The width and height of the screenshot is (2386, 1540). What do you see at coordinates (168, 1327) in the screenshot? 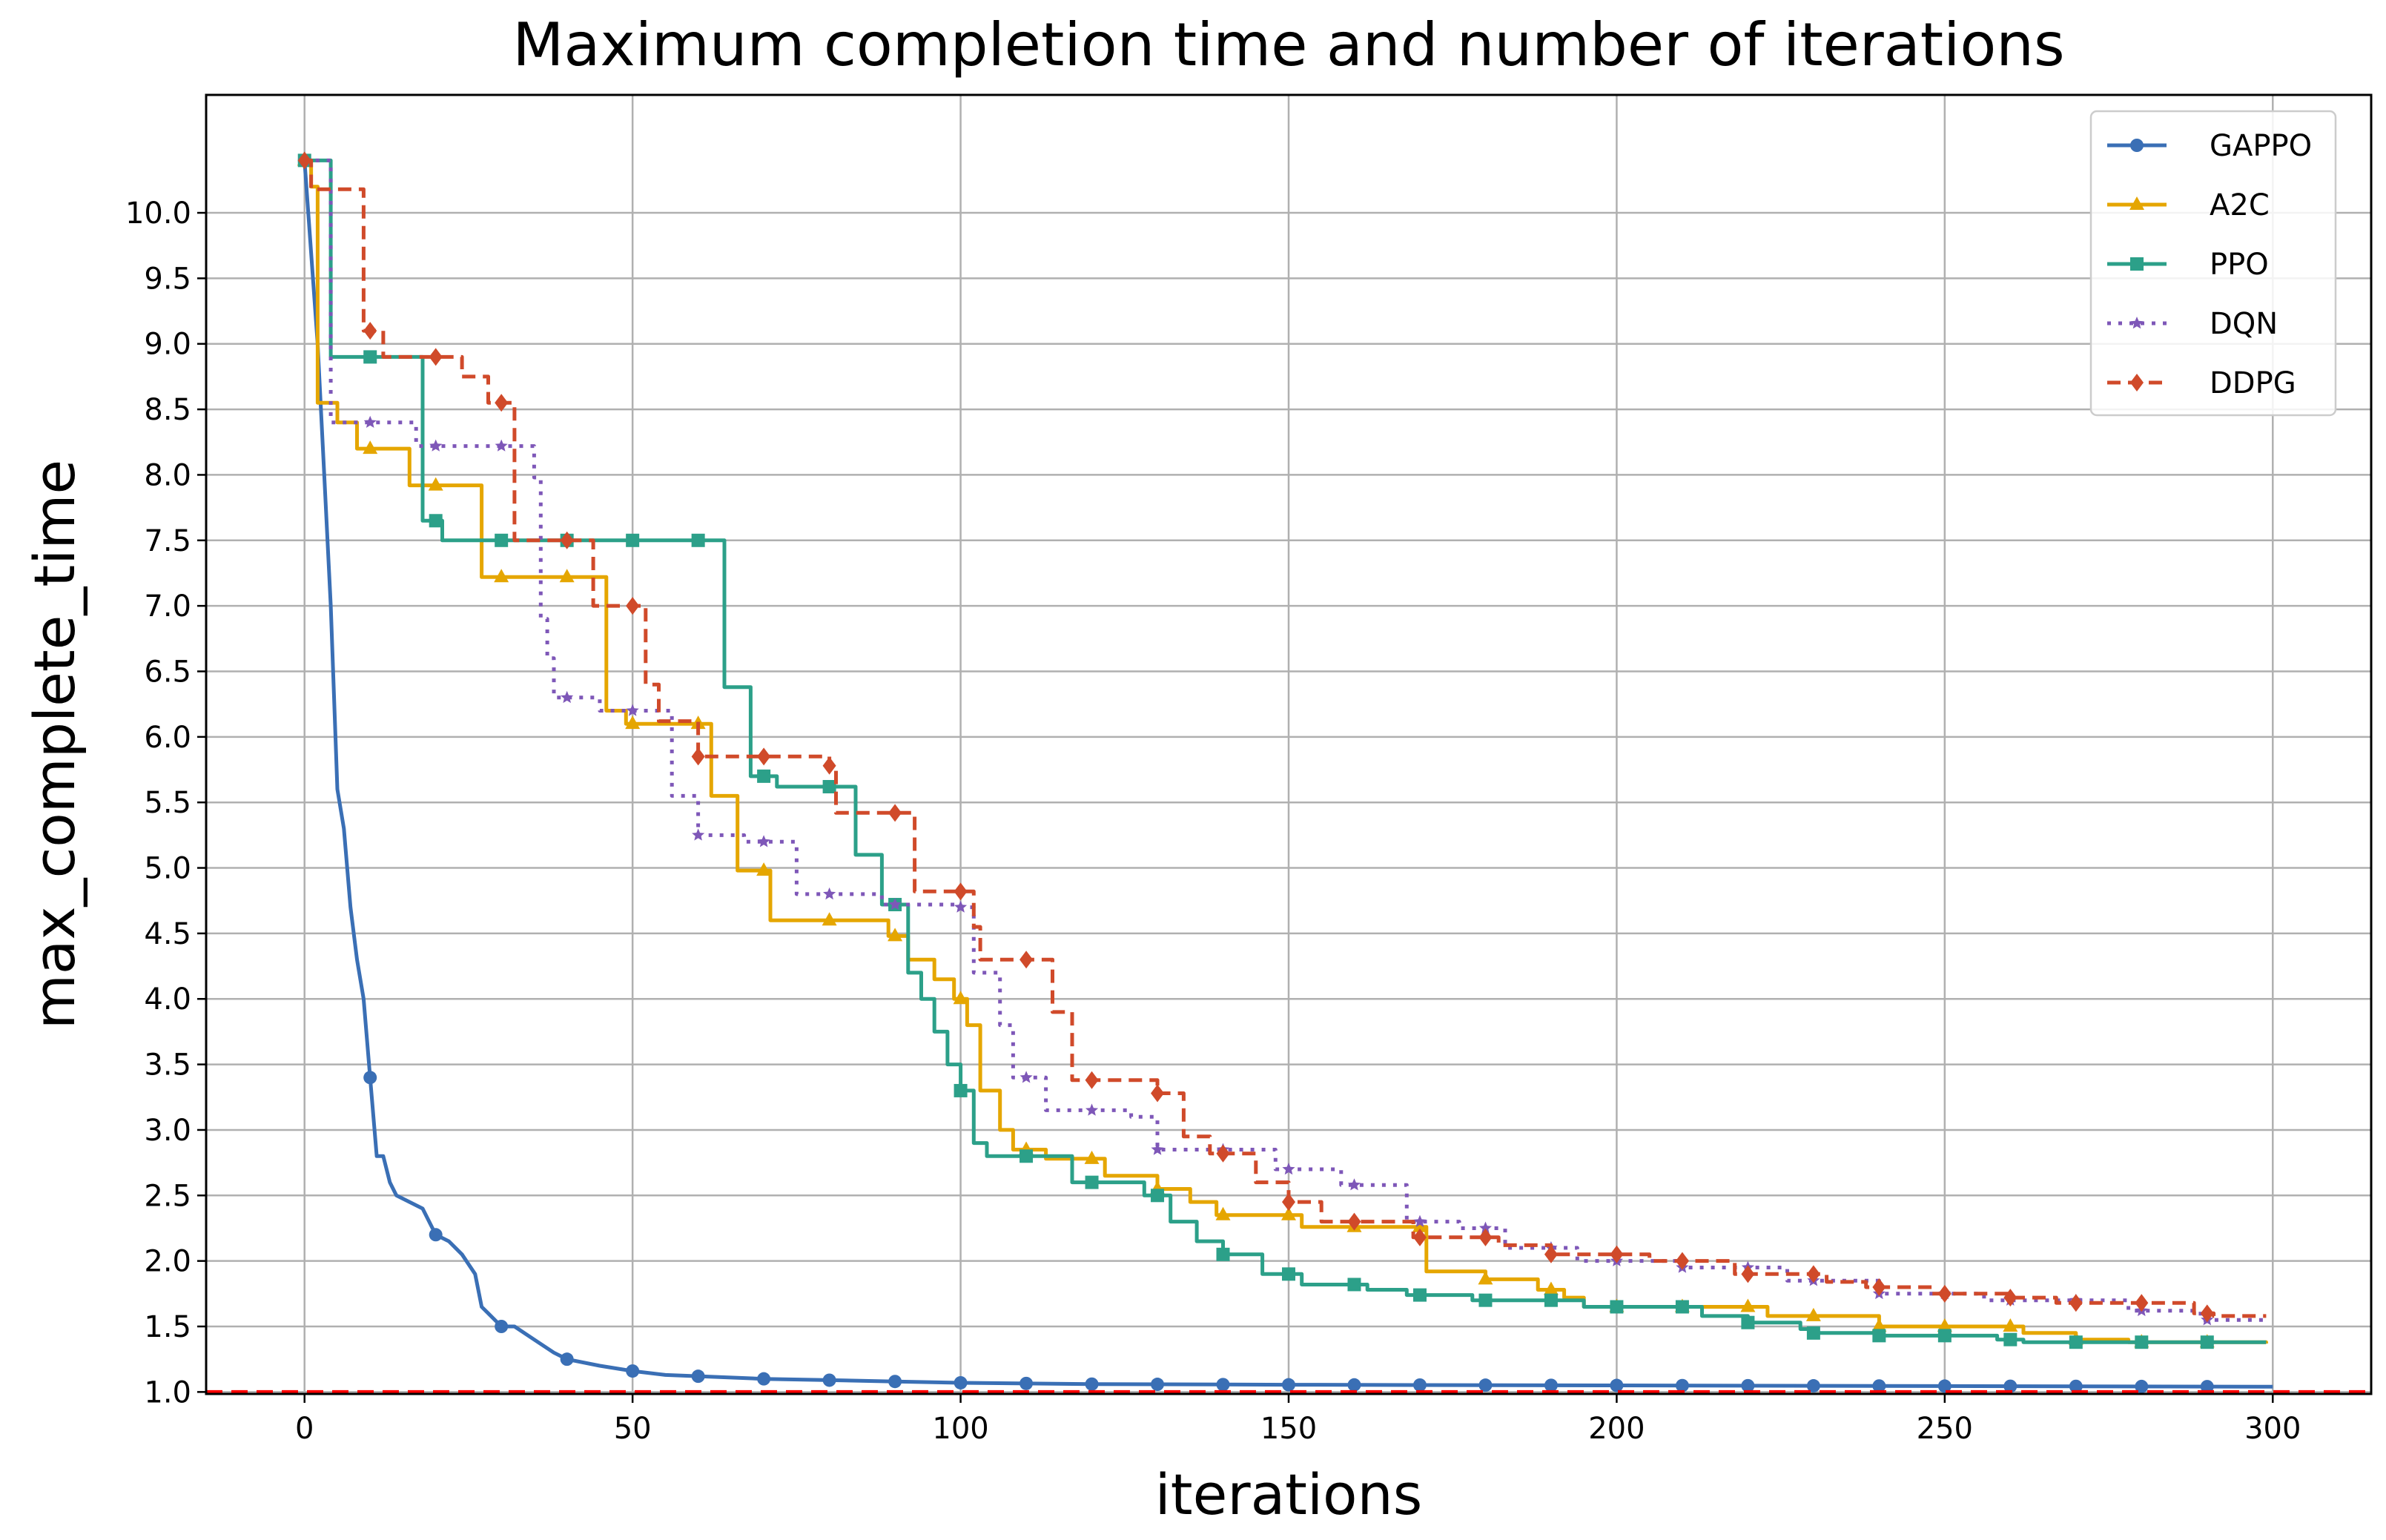
I see `y-tick-label: 1.5` at bounding box center [168, 1327].